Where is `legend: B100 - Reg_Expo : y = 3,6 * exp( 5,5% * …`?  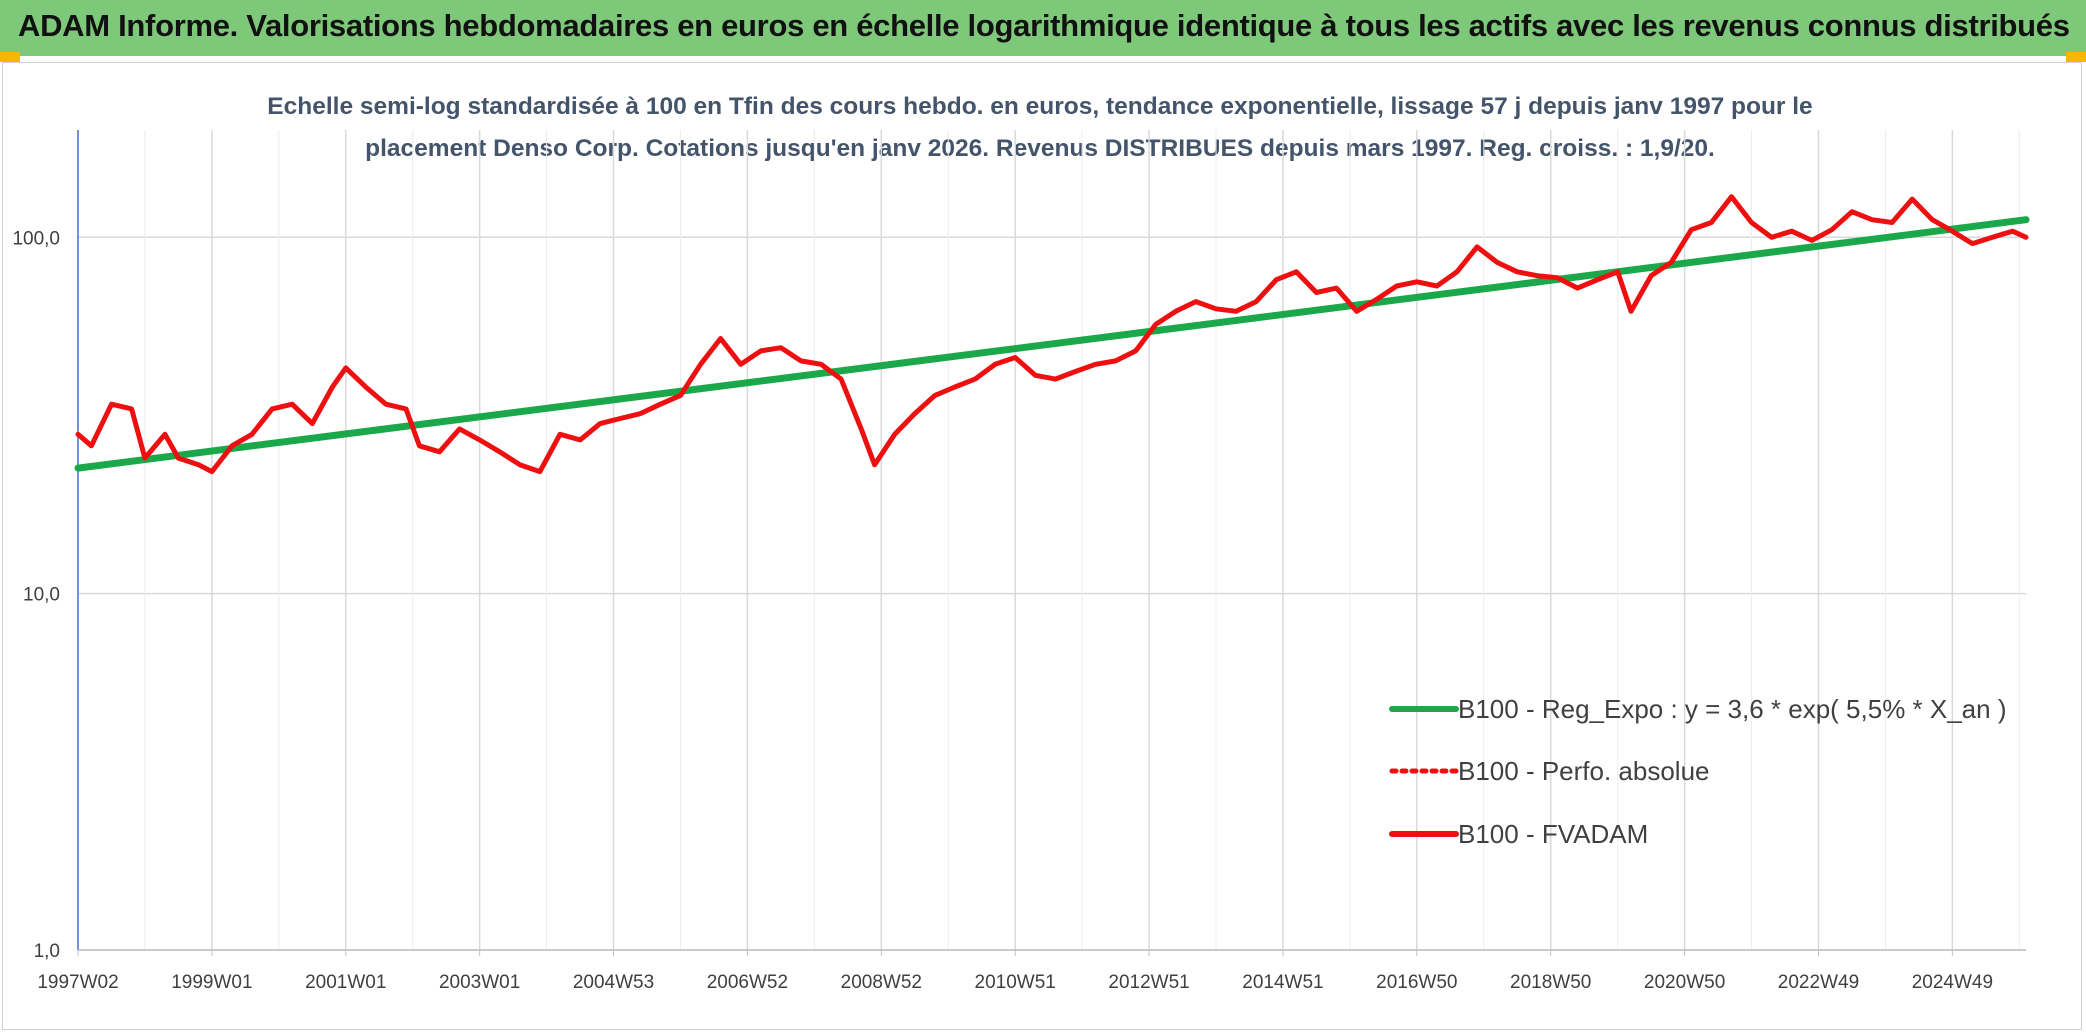 legend: B100 - Reg_Expo : y = 3,6 * exp( 5,5% * … is located at coordinates (1698, 771).